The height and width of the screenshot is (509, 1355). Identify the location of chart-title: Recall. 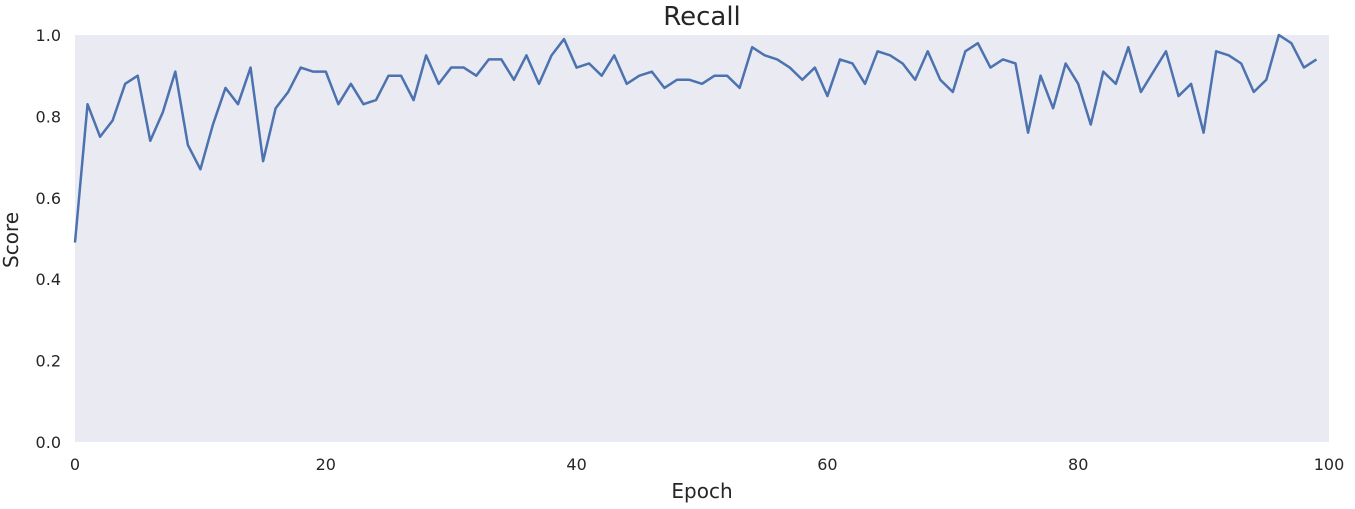
(702, 17).